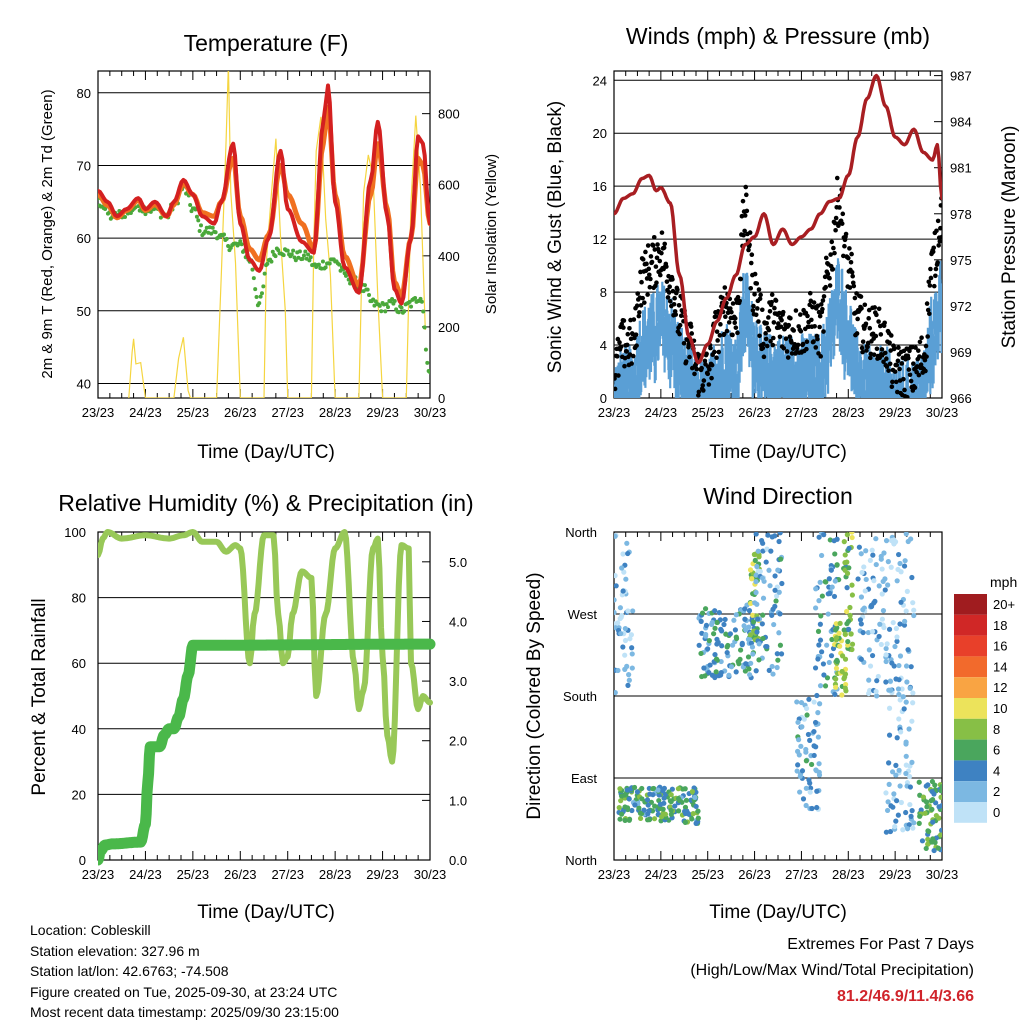 This screenshot has height=1024, width=1024. What do you see at coordinates (555, 237) in the screenshot?
I see `winds-ylabel: Sonic Wind & Gust (Blue, Black)` at bounding box center [555, 237].